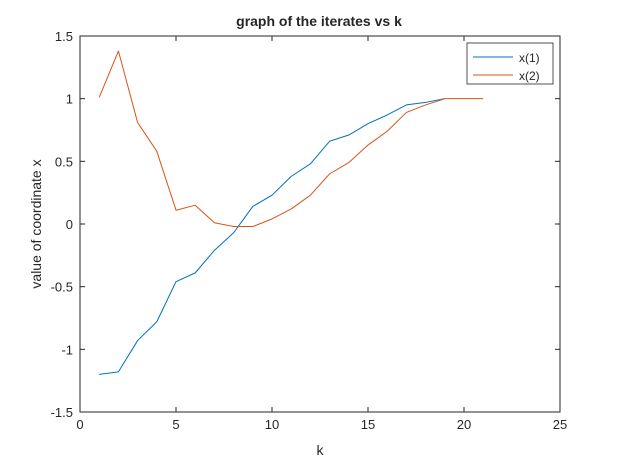  I want to click on y-tick-label: 0.5, so click(64, 161).